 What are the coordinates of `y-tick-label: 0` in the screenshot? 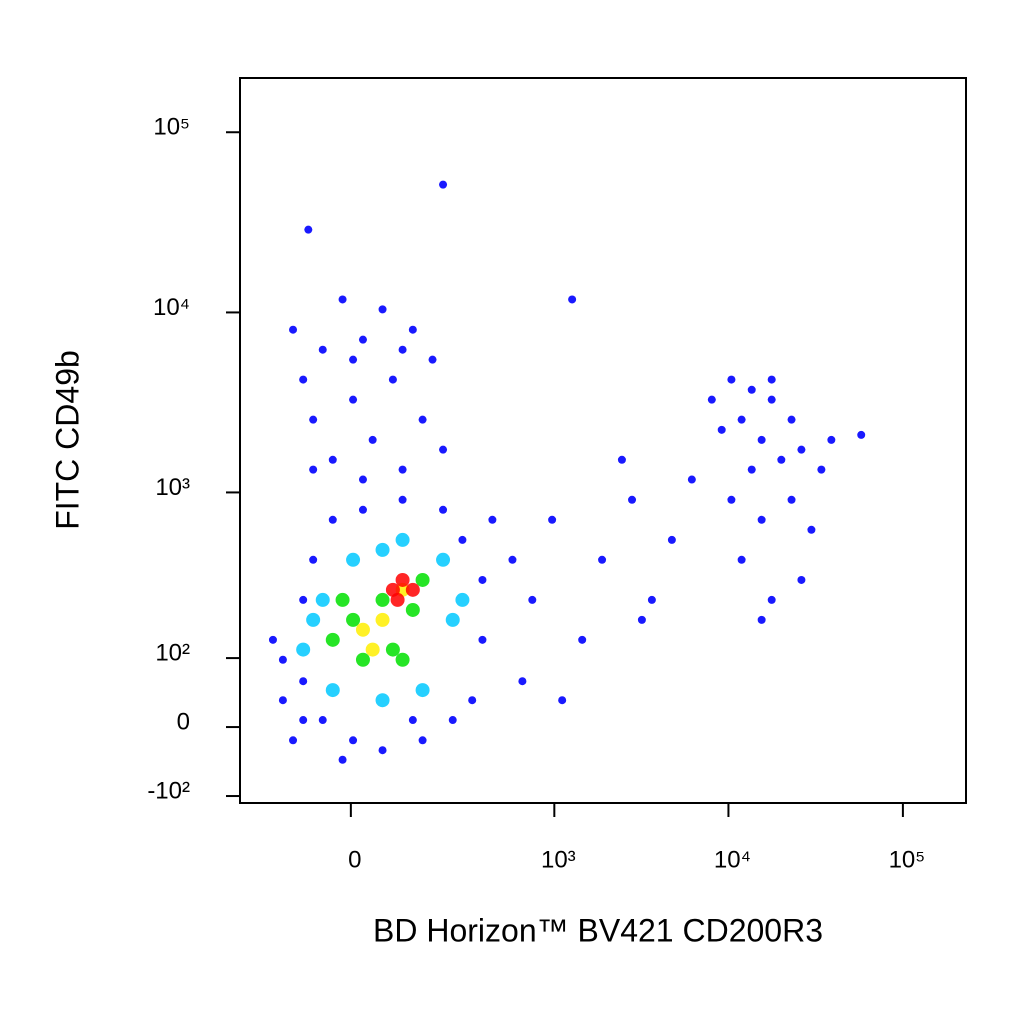 It's located at (183, 721).